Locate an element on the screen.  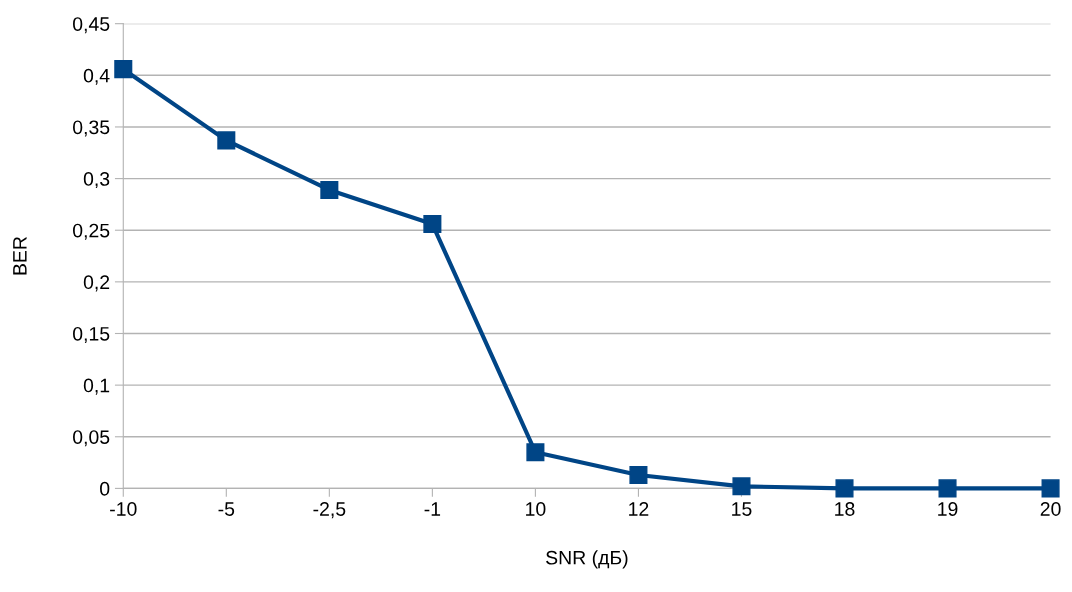
x-tick-label: -2,5 is located at coordinates (329, 510).